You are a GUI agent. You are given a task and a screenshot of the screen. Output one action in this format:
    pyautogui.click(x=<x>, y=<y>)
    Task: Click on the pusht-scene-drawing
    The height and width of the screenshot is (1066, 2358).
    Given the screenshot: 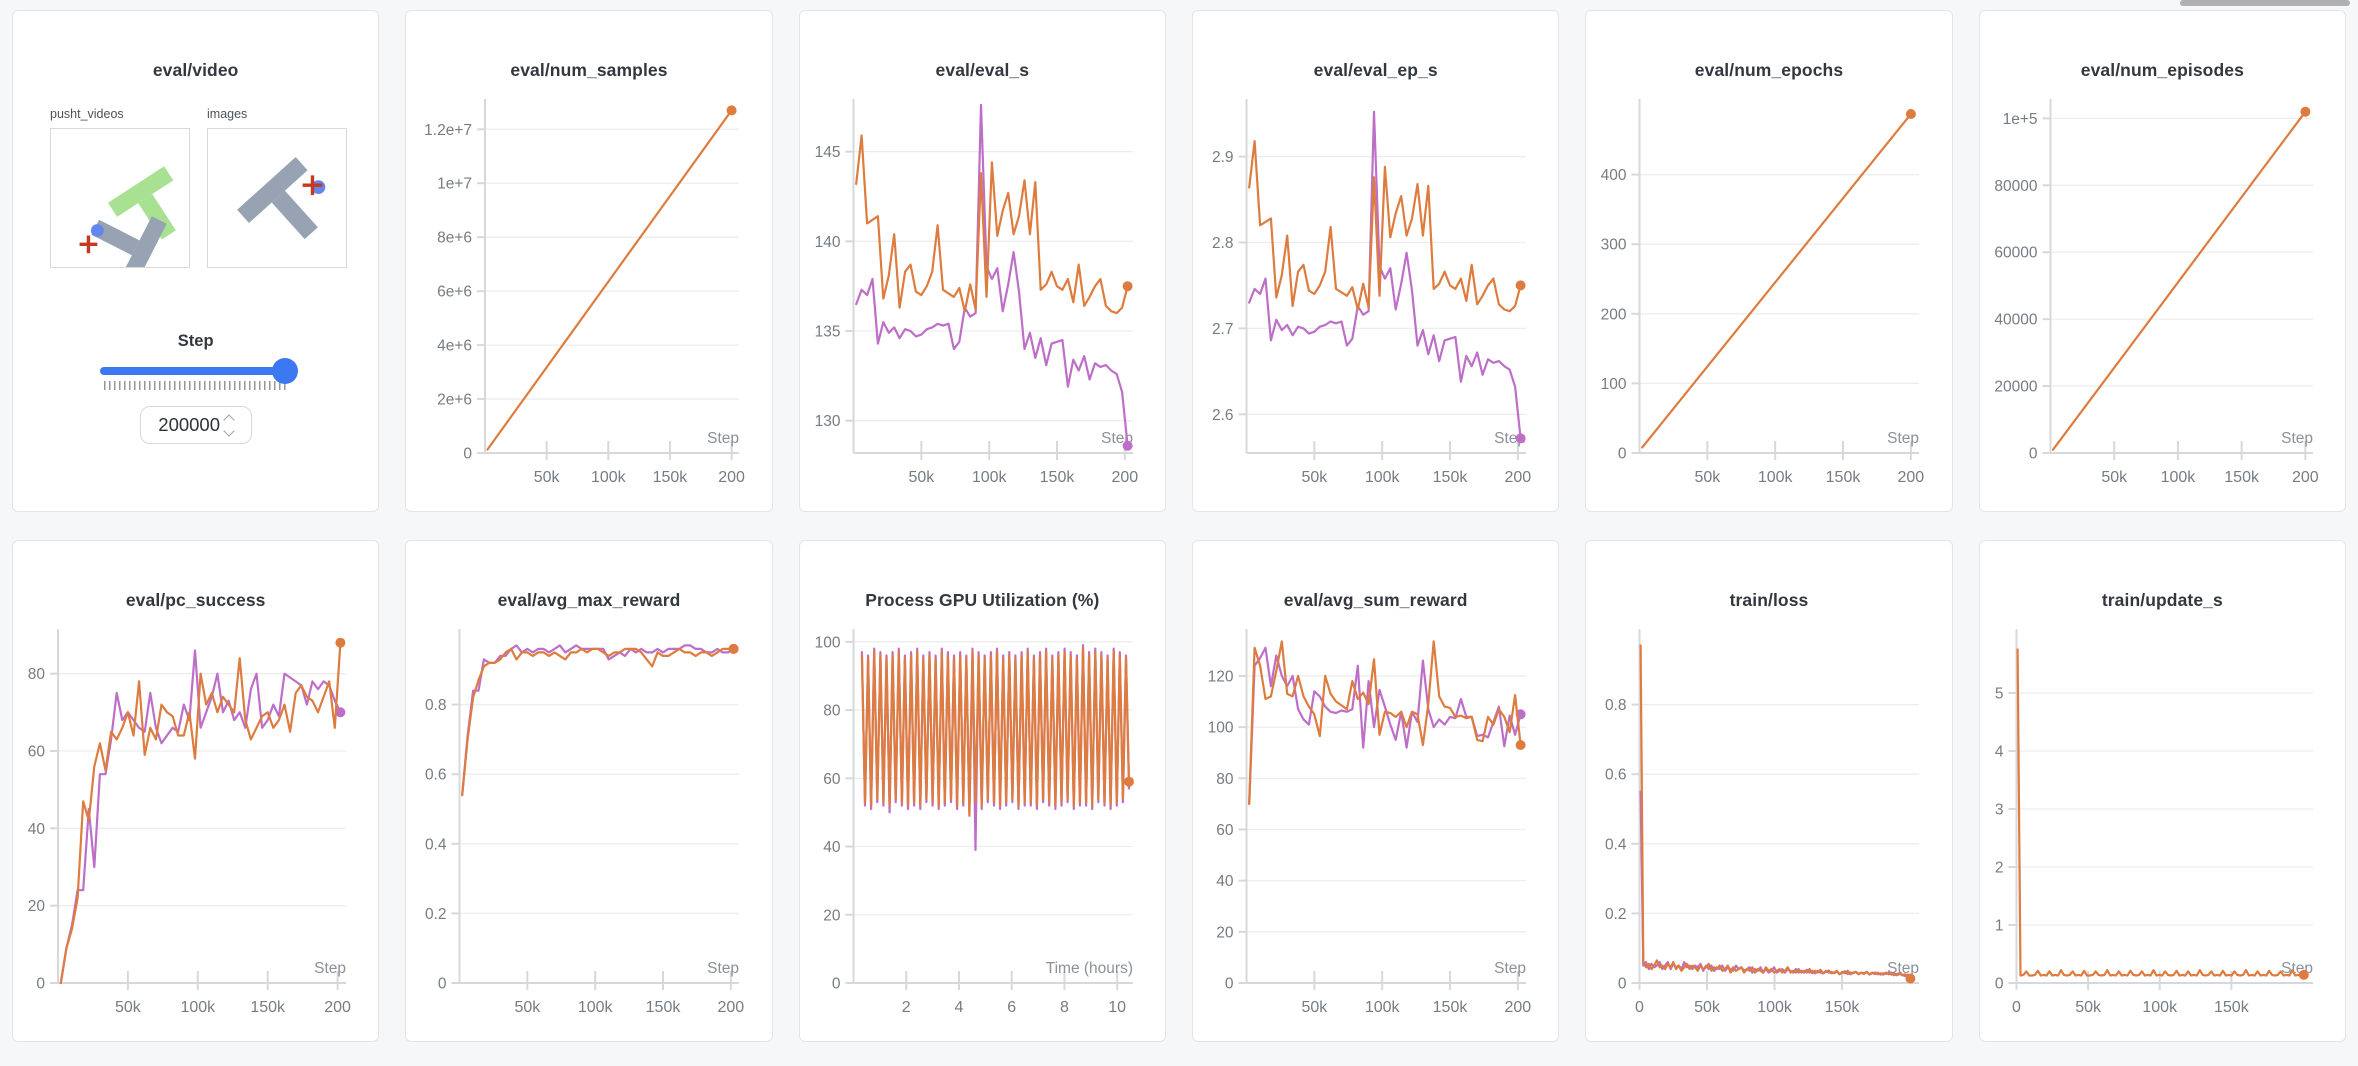 What is the action you would take?
    pyautogui.click(x=127, y=216)
    